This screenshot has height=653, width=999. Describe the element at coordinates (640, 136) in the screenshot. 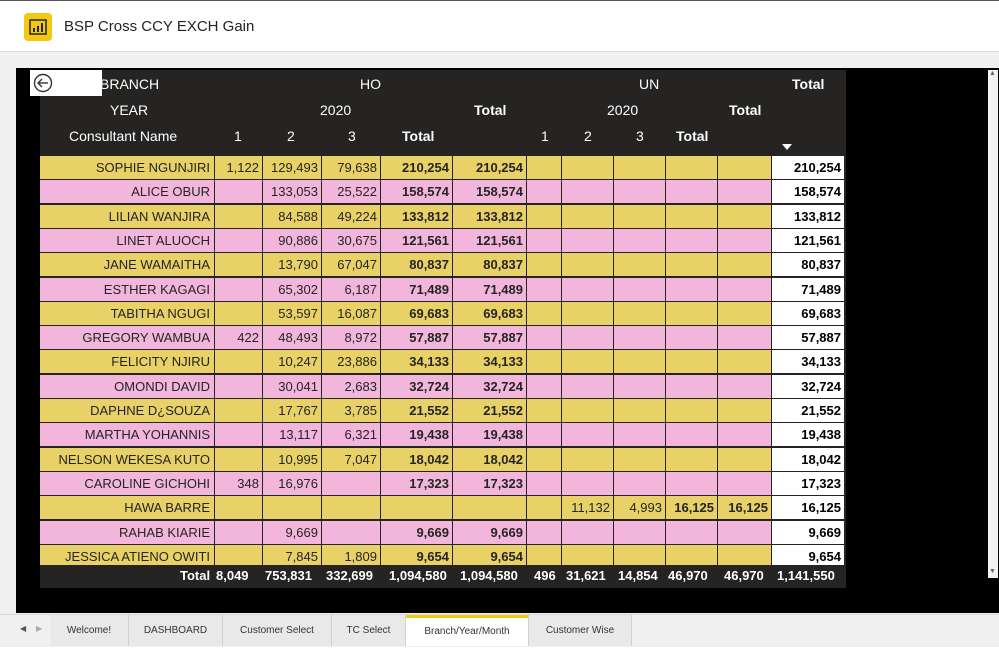

I see `header-un-month-3: 3` at that location.